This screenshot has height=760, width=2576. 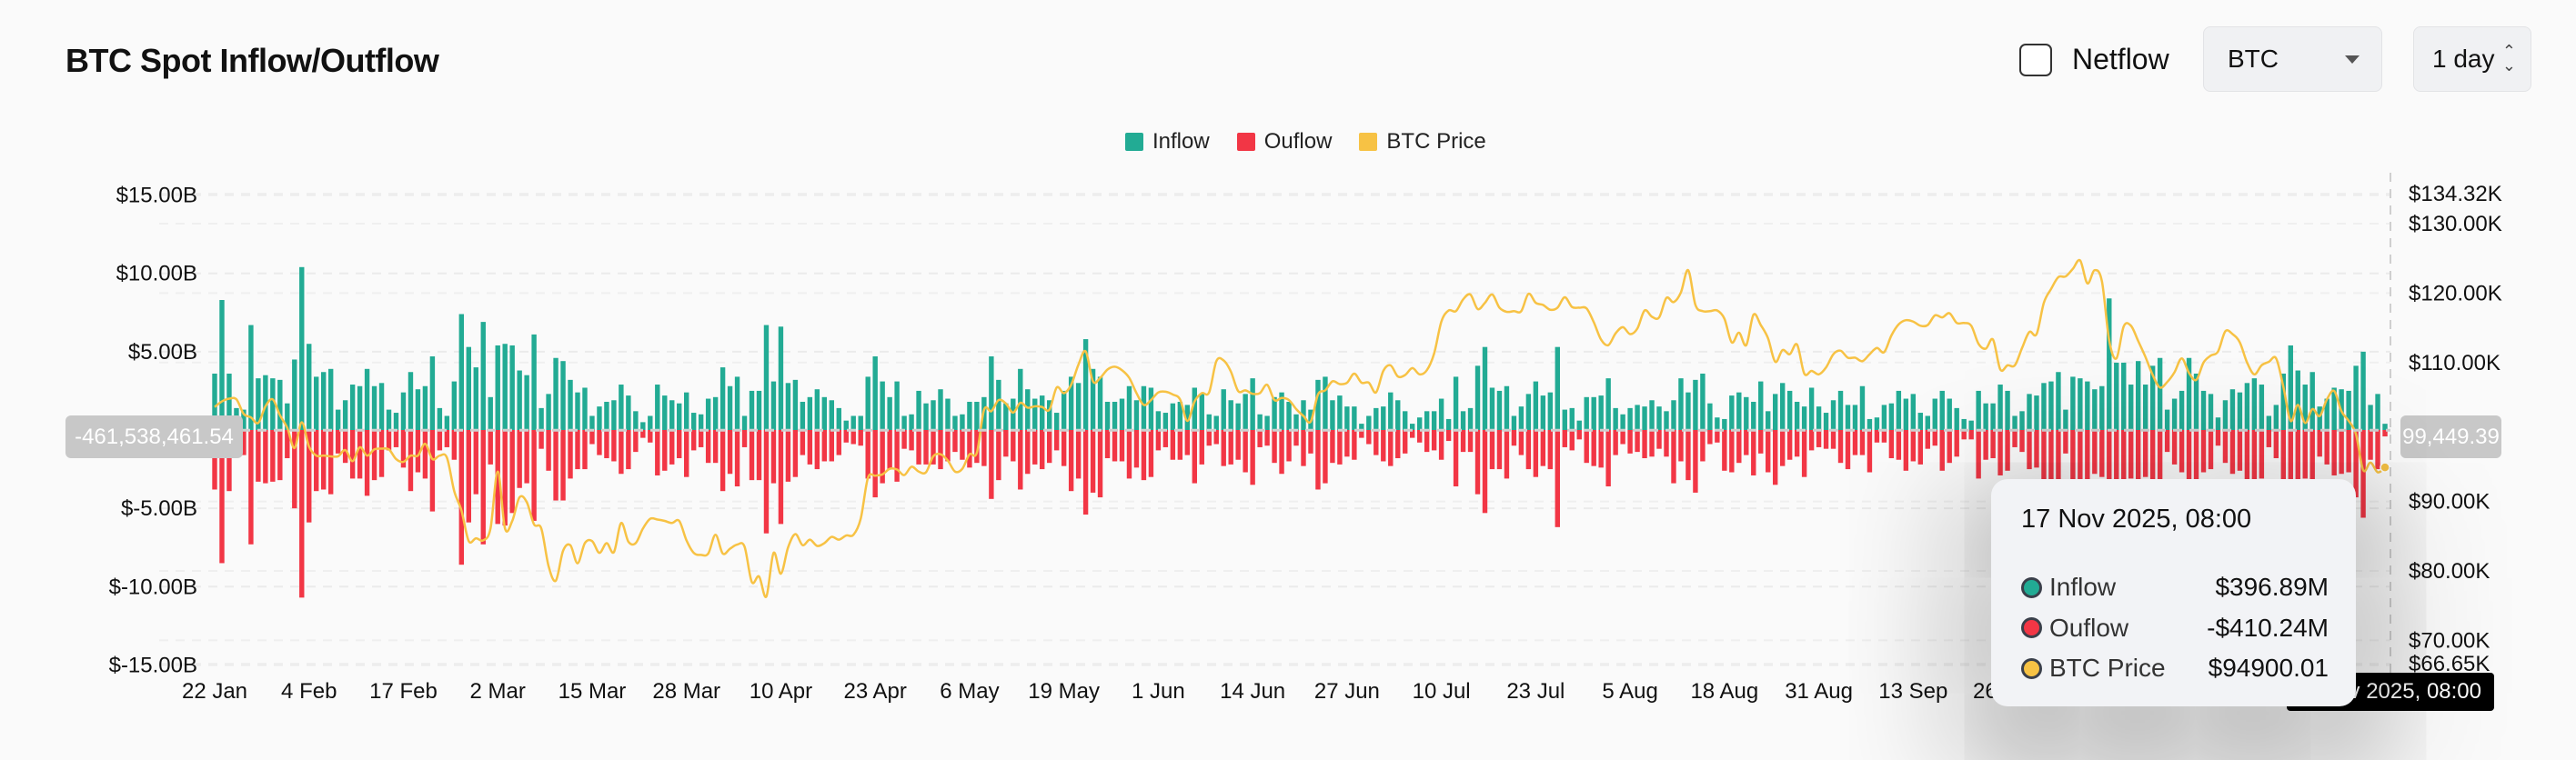 What do you see at coordinates (1167, 142) in the screenshot?
I see `legend-item-inflow: Inflow` at bounding box center [1167, 142].